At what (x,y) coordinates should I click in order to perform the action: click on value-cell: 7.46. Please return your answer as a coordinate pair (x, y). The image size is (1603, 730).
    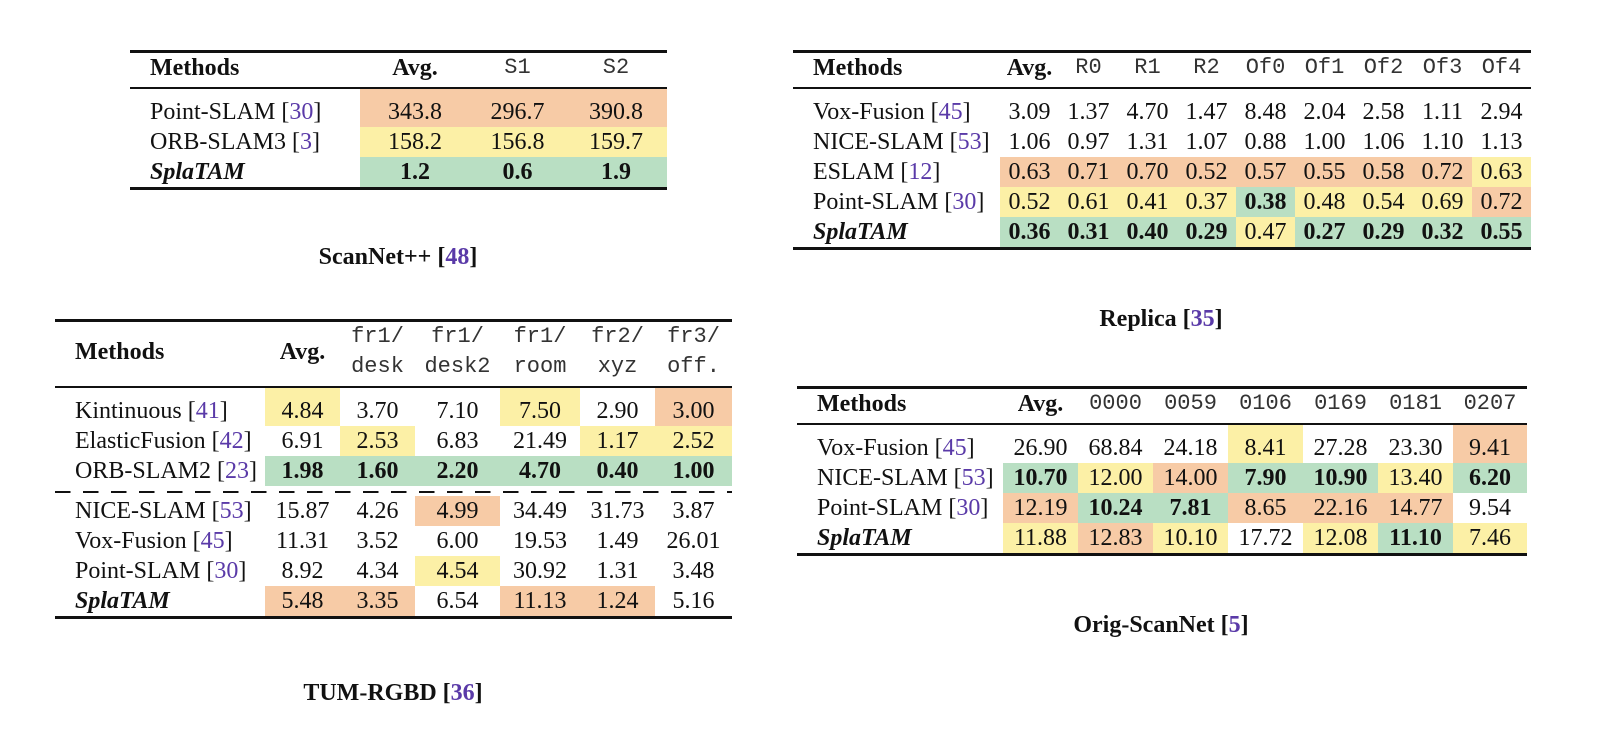
    Looking at the image, I should click on (1490, 539).